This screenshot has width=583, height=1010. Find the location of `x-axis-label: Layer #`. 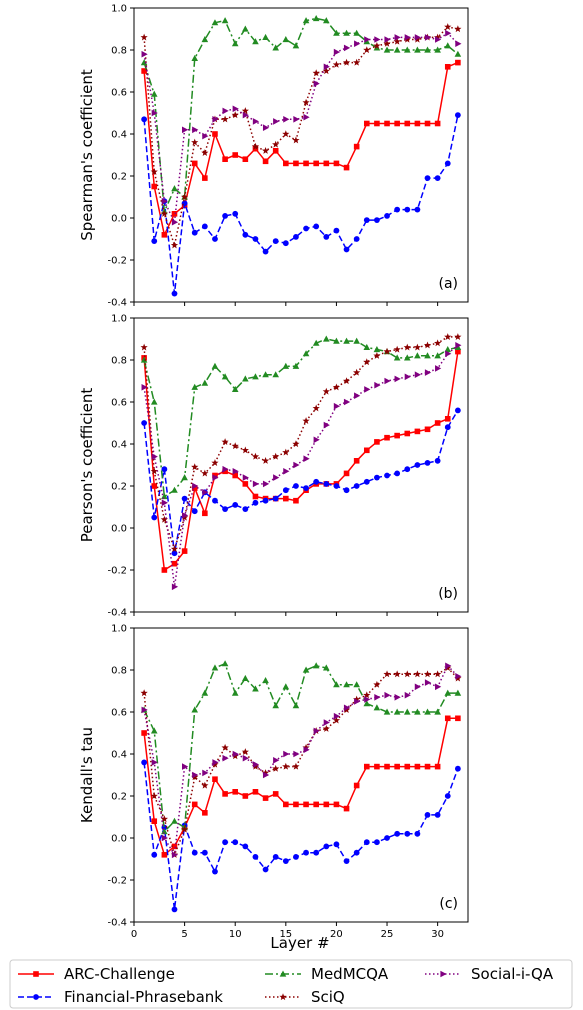

x-axis-label: Layer # is located at coordinates (299, 943).